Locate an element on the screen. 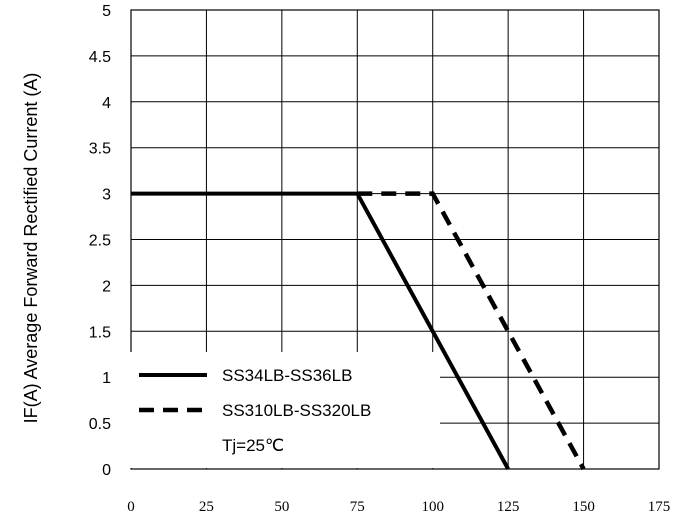  y-tick-label-0: 0 is located at coordinates (106, 470).